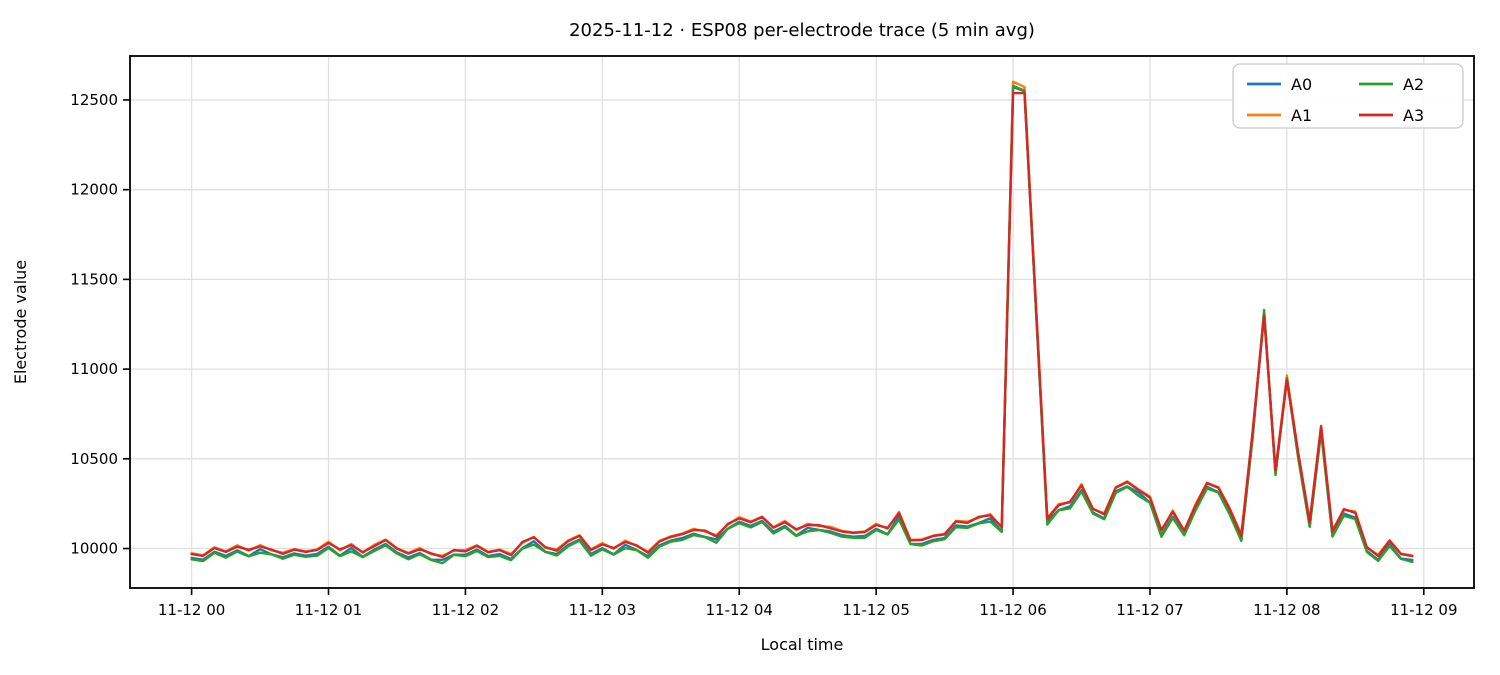 This screenshot has height=675, width=1500. What do you see at coordinates (328, 610) in the screenshot?
I see `x-tick-label: 11-12 01` at bounding box center [328, 610].